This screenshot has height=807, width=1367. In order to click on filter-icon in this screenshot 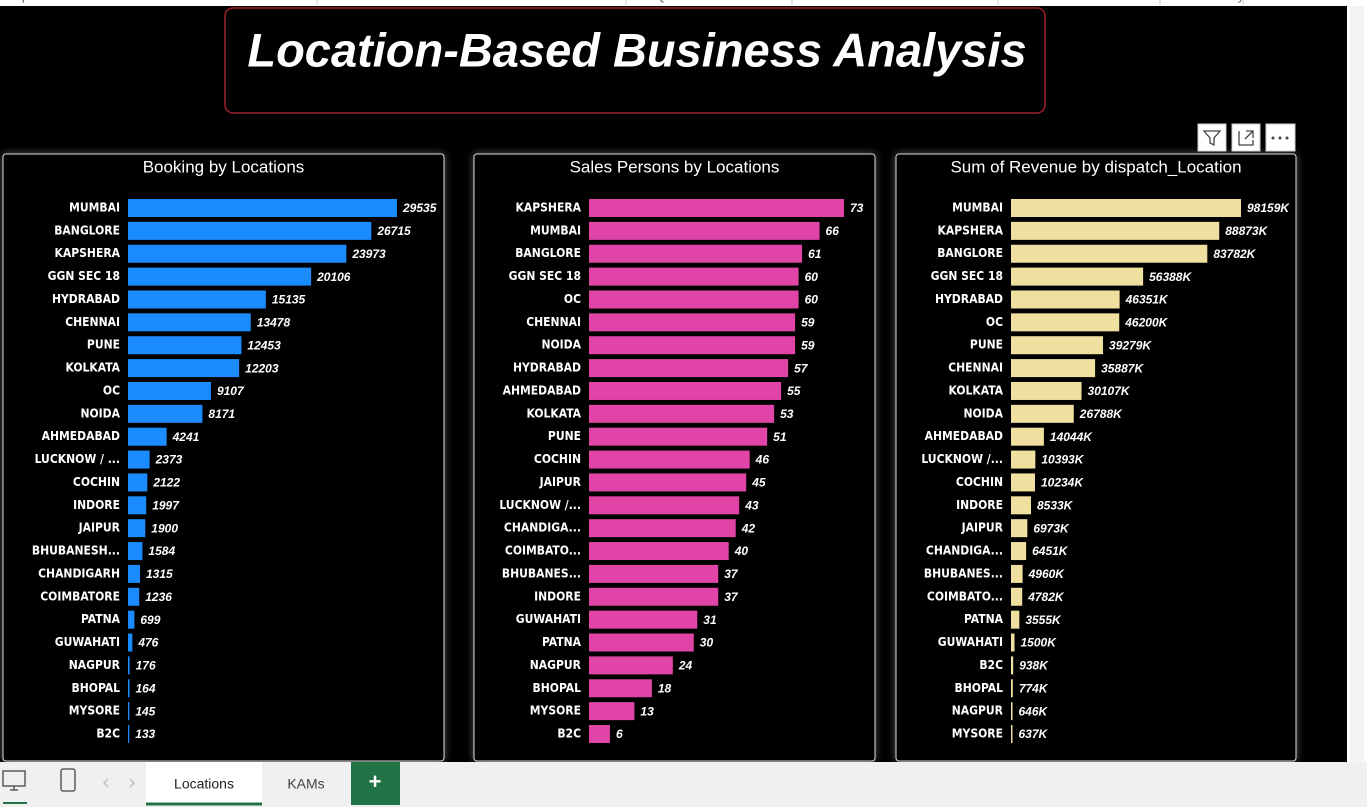, I will do `click(1212, 137)`.